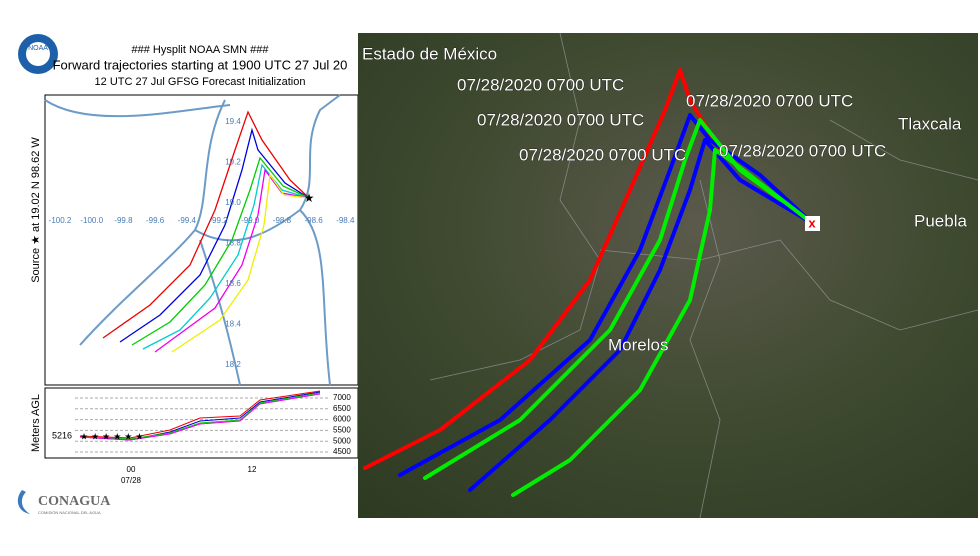 Image resolution: width=980 pixels, height=556 pixels. What do you see at coordinates (36, 210) in the screenshot?
I see `source-label: Source ★ at 19.02 N 98.62 W` at bounding box center [36, 210].